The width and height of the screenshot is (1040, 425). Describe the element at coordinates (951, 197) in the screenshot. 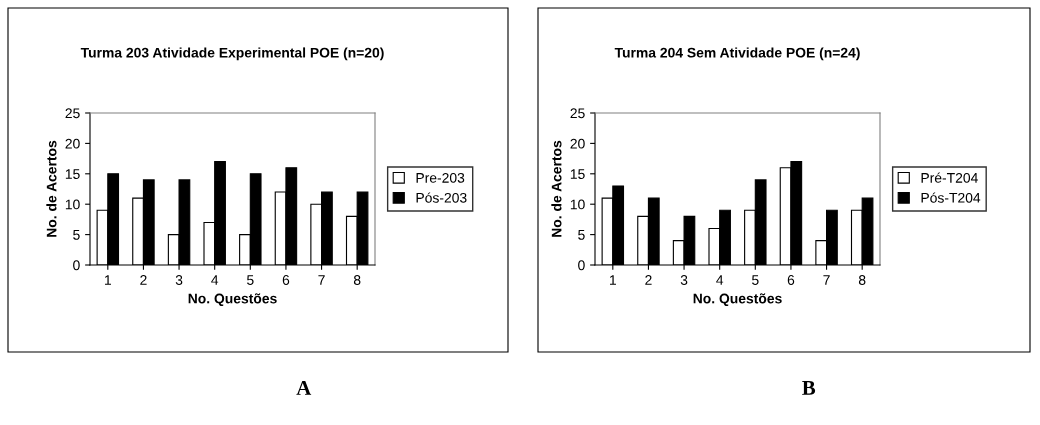

I see `legend-label: Pós-T204` at that location.